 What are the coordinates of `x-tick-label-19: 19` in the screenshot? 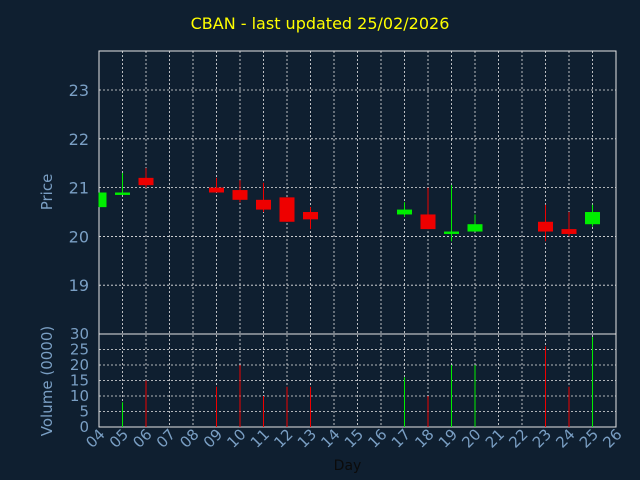 It's located at (448, 438).